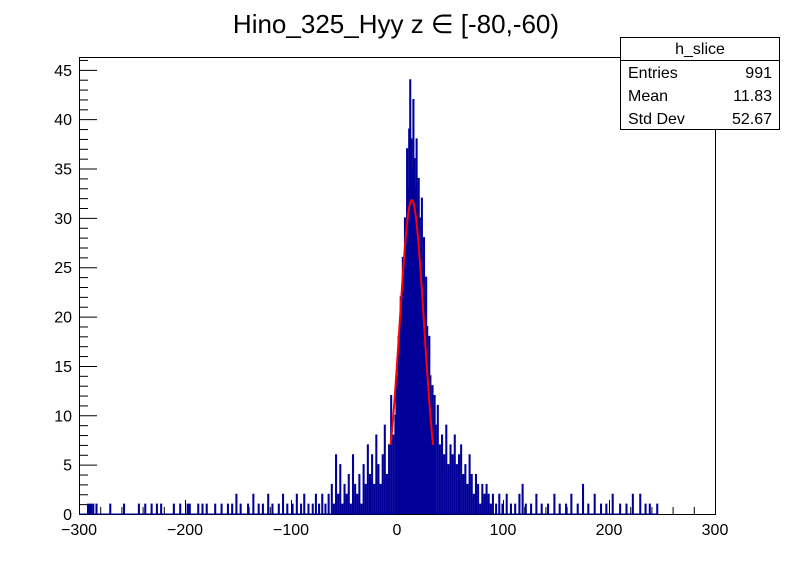  What do you see at coordinates (503, 530) in the screenshot?
I see `x-tick-label: 100` at bounding box center [503, 530].